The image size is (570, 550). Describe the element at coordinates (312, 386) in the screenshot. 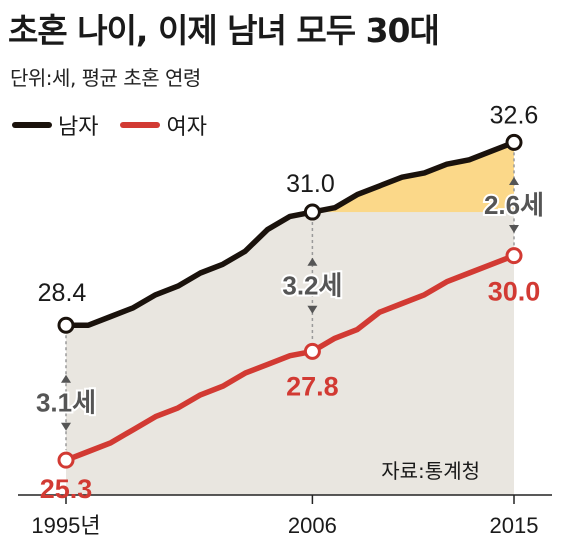

I see `data-label: 27.8` at that location.